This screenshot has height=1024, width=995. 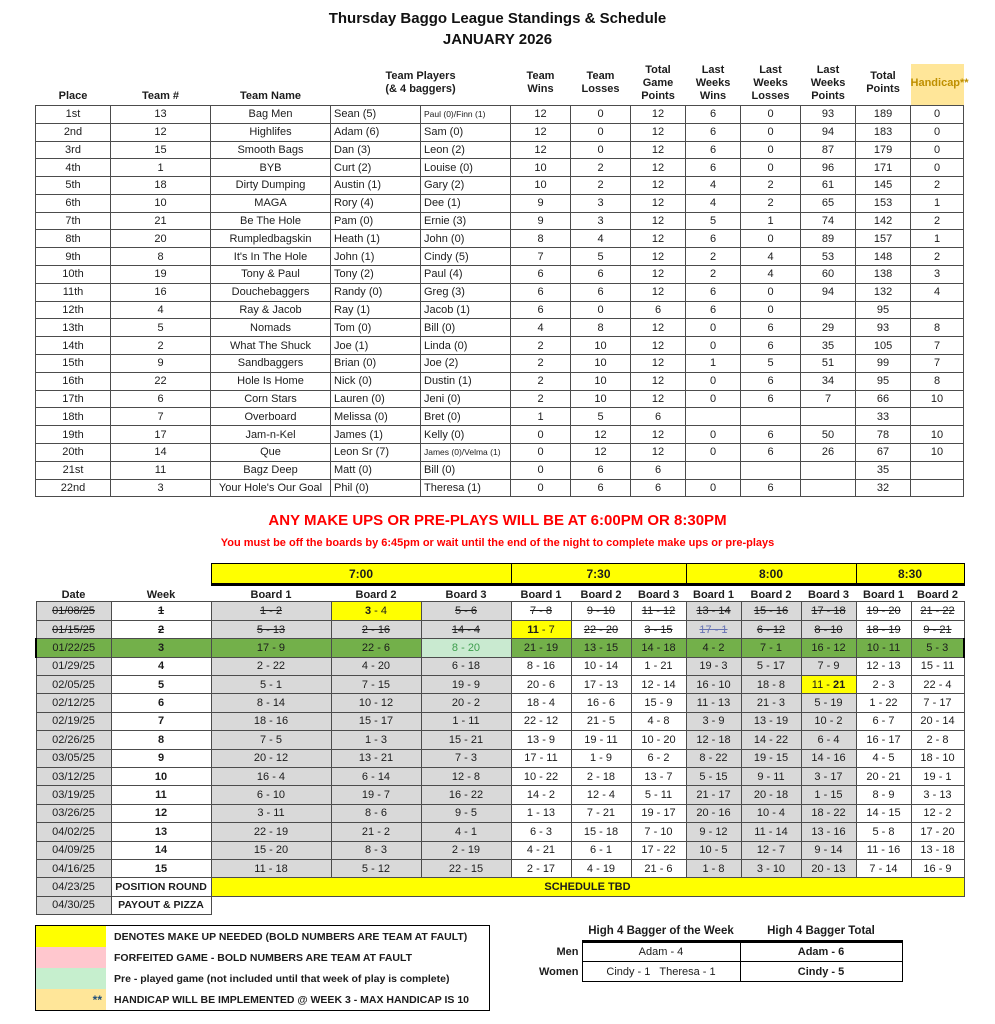 What do you see at coordinates (937, 417) in the screenshot?
I see `standings-cell-handicap` at bounding box center [937, 417].